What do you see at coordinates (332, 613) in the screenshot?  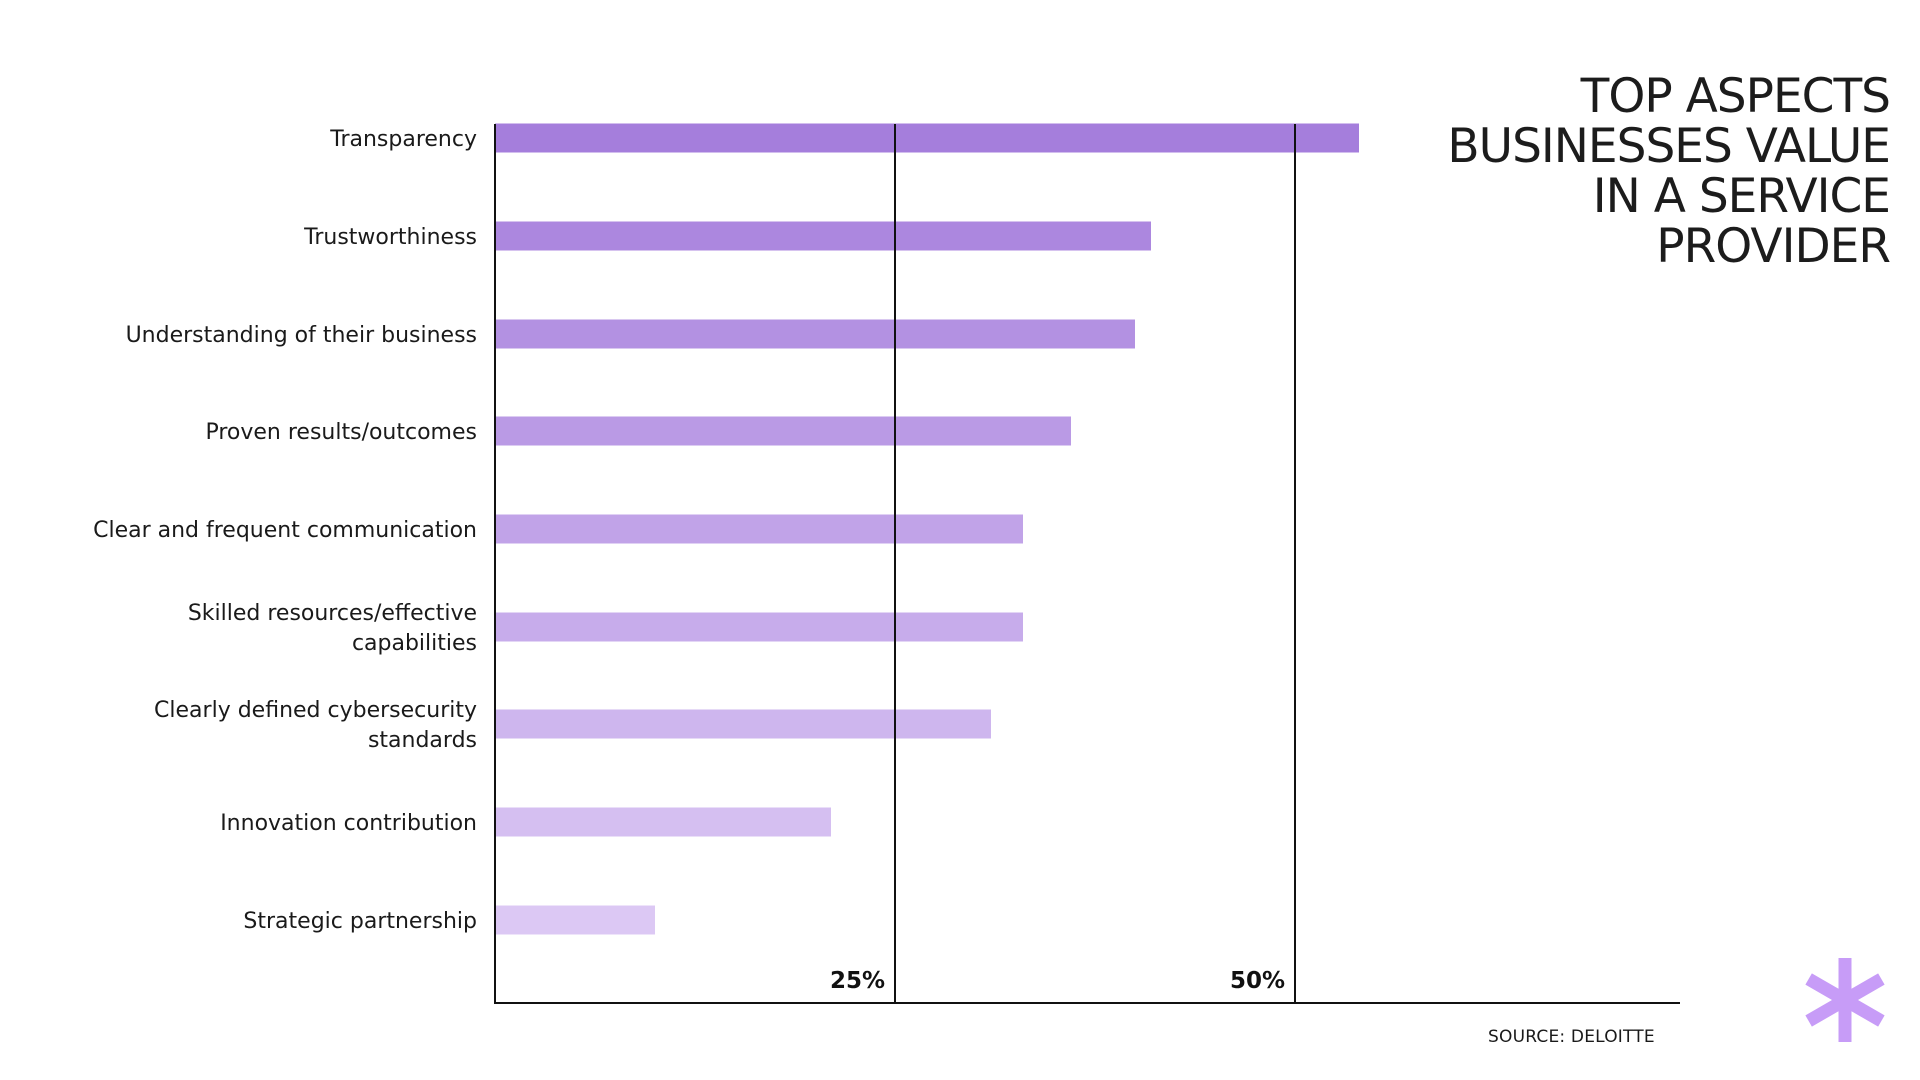 I see `category-label-6-line-1: Skilled resources/effective` at bounding box center [332, 613].